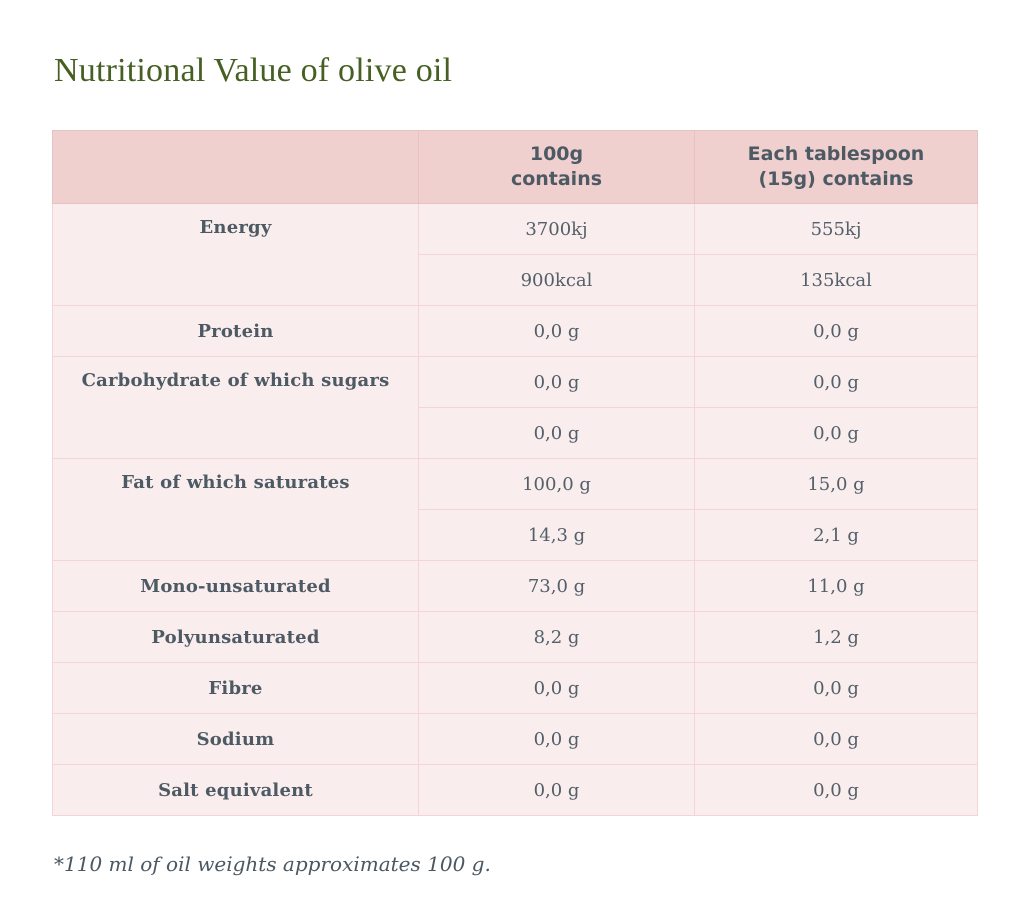 The height and width of the screenshot is (905, 1024). What do you see at coordinates (235, 254) in the screenshot?
I see `row-label-energy: Energy` at bounding box center [235, 254].